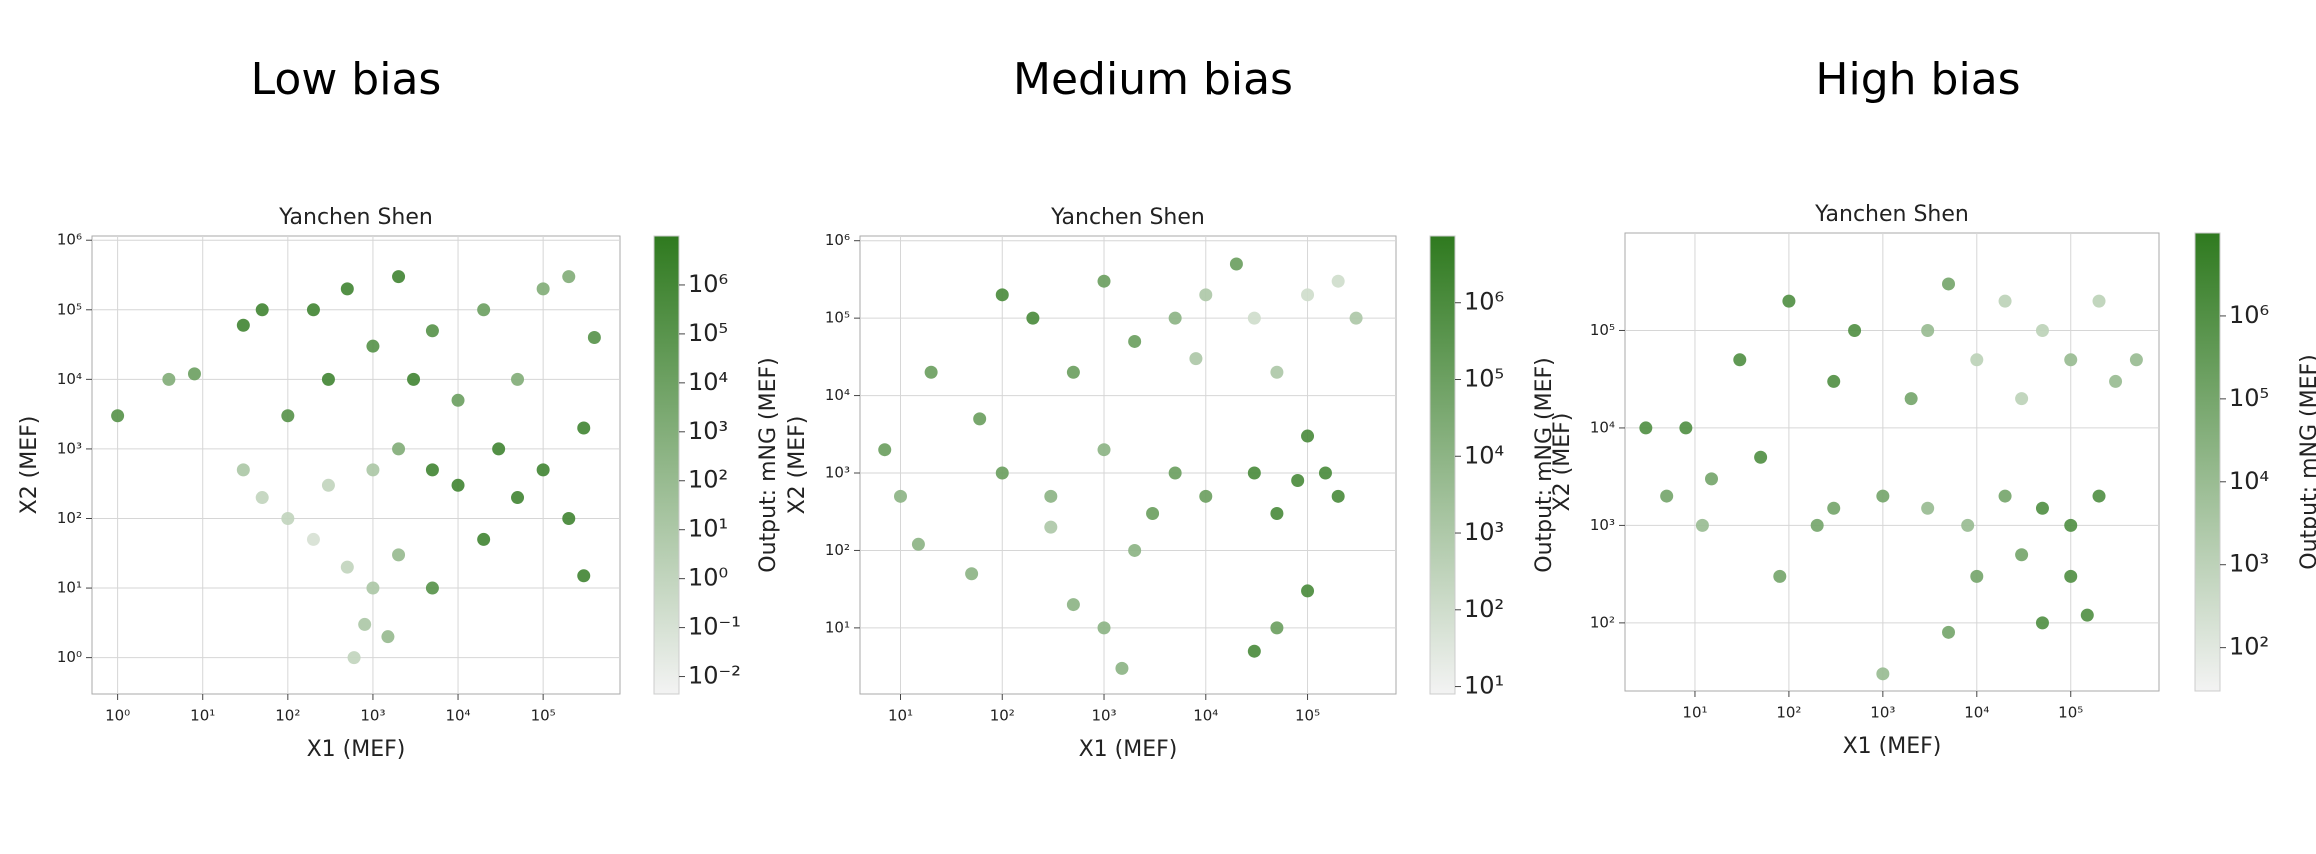  I want to click on colorbar-tick-label: 10¹, so click(1484, 686).